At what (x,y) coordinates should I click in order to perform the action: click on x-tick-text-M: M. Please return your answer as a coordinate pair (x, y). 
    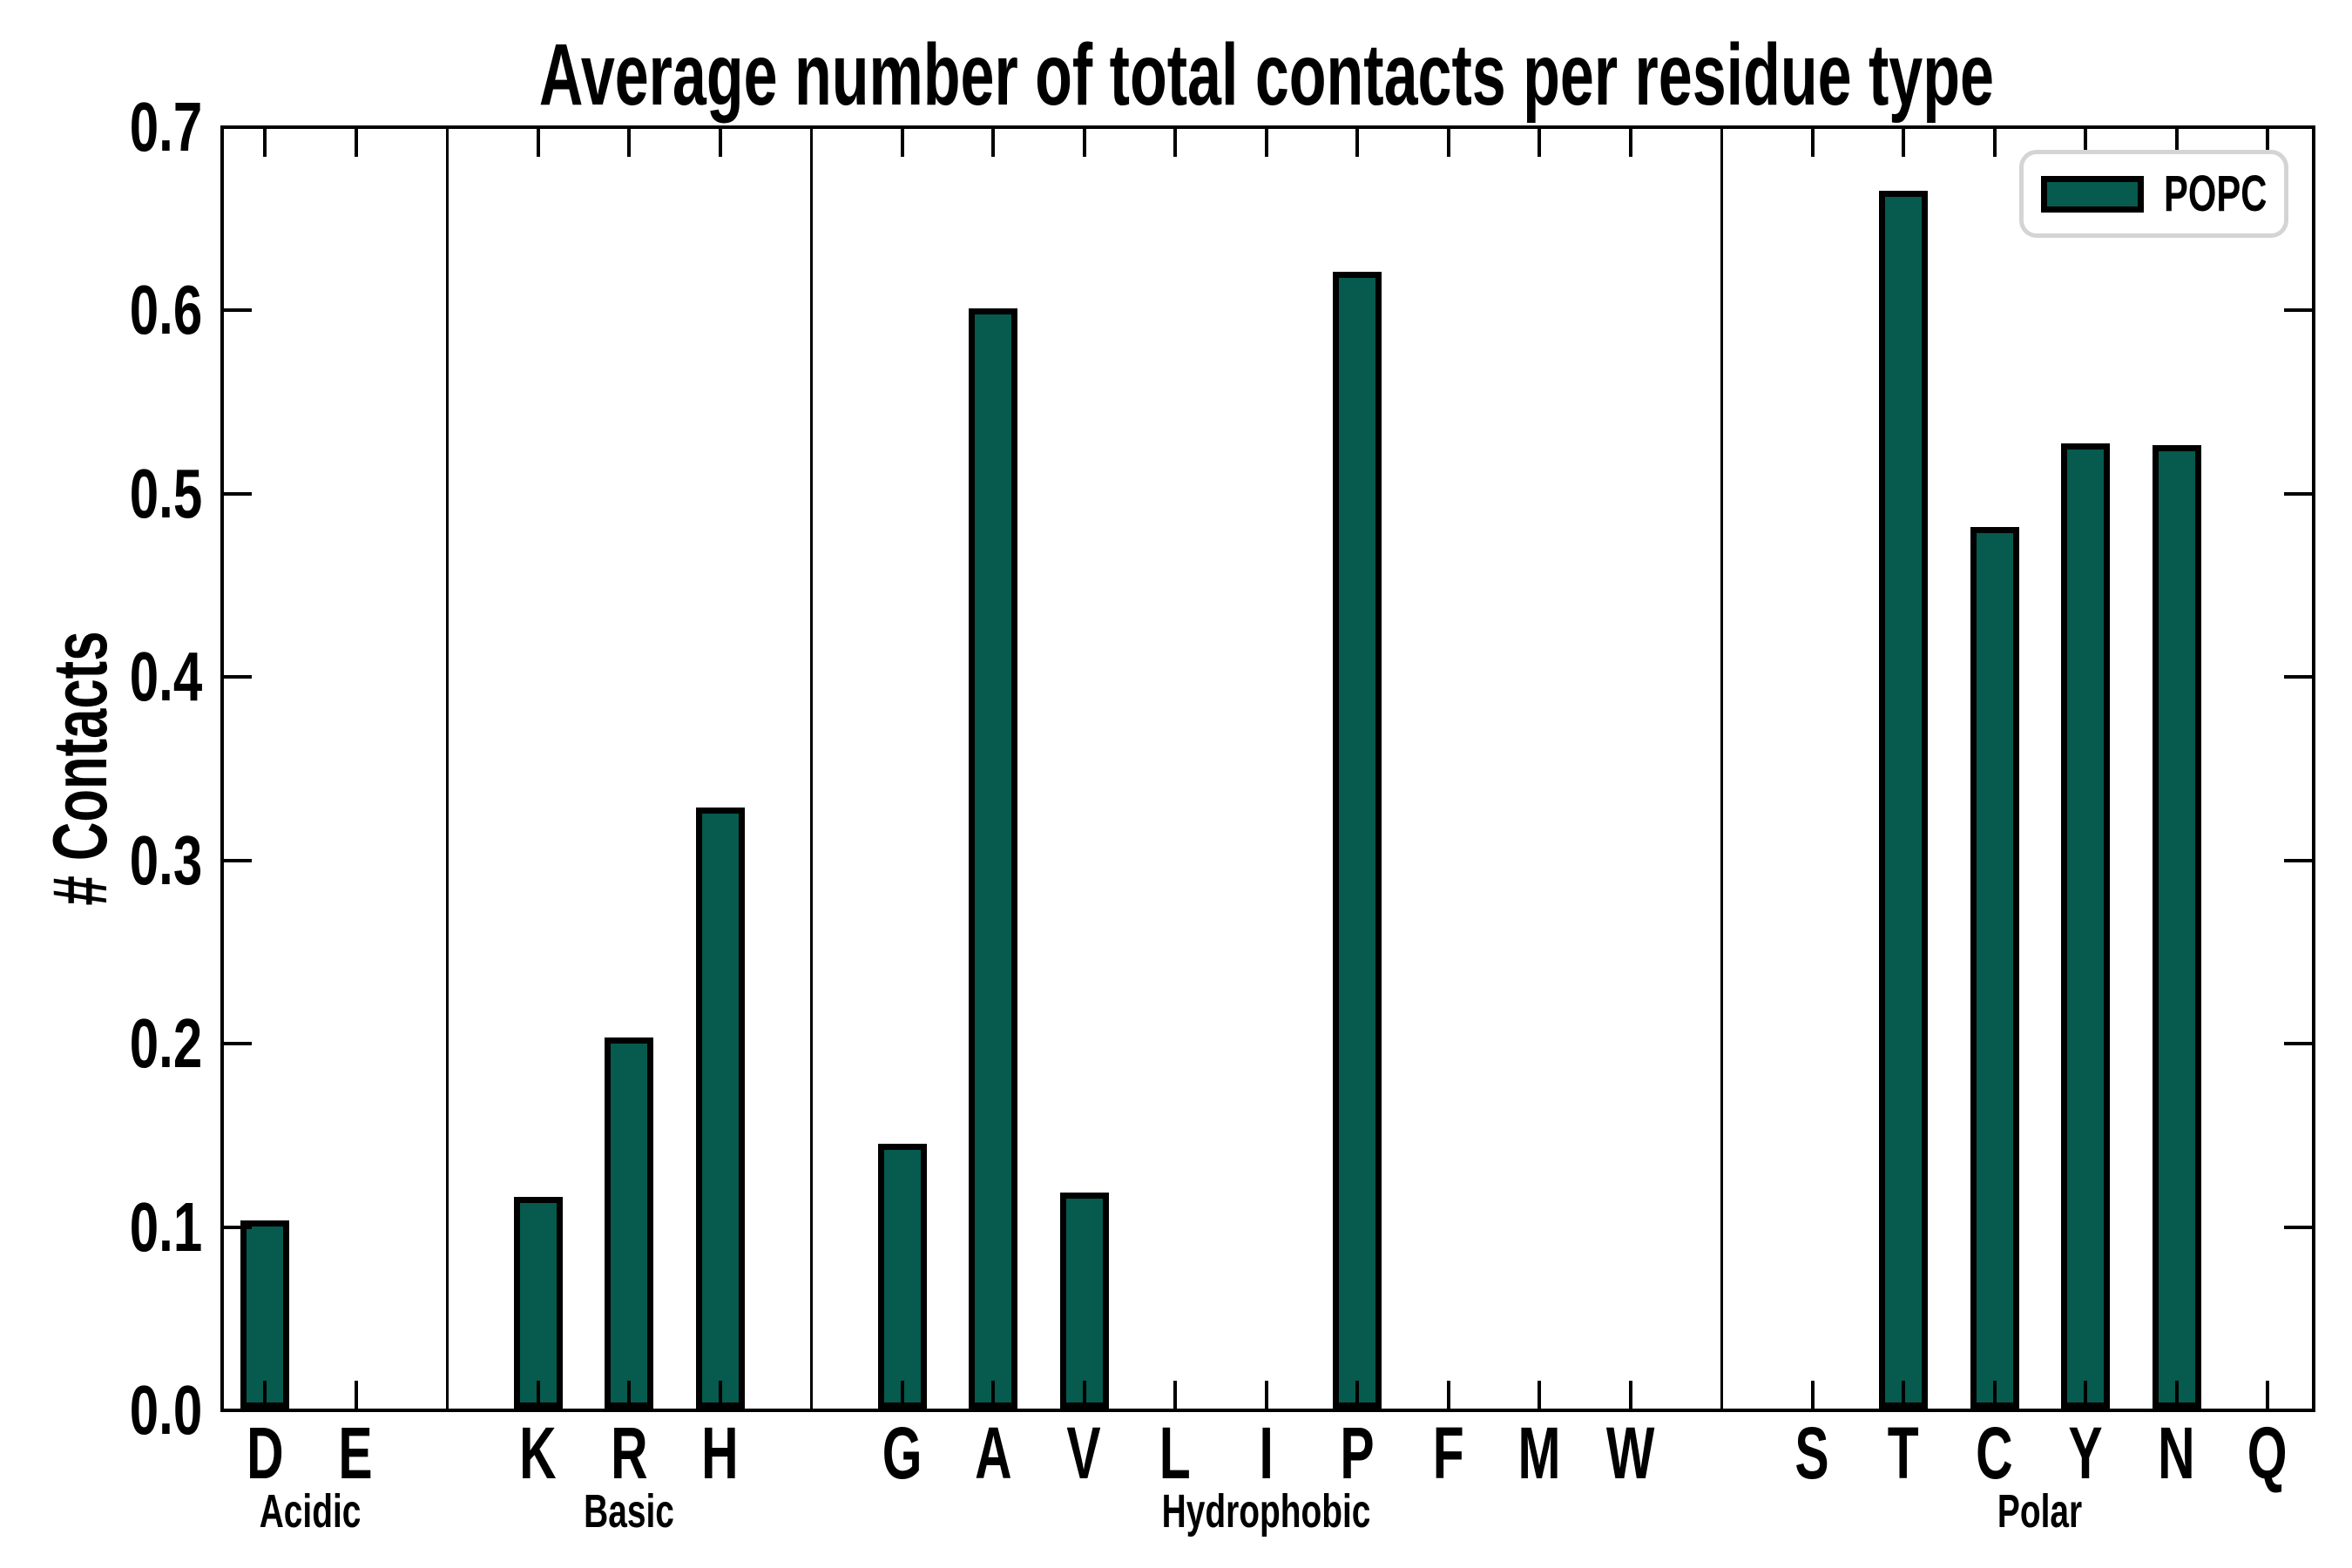
    Looking at the image, I should click on (1539, 1453).